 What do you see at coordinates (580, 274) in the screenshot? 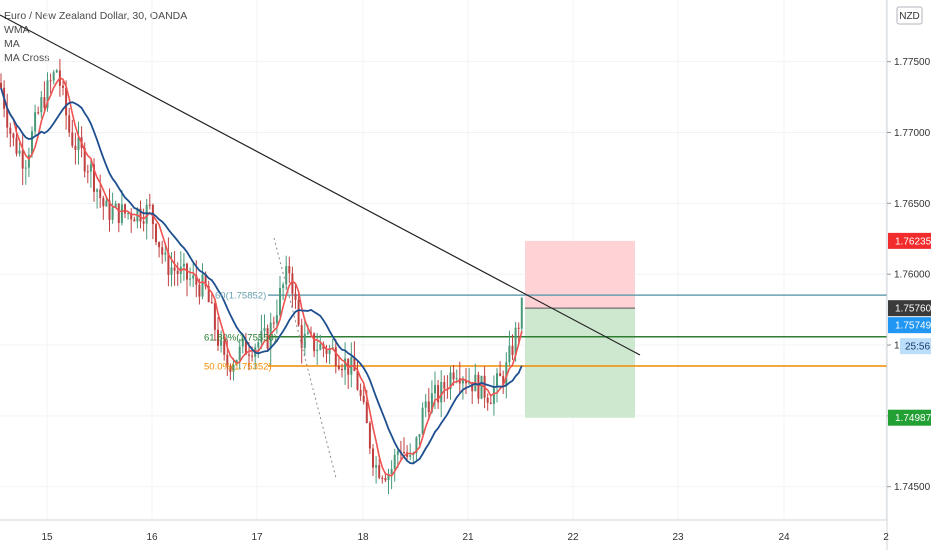
I see `stop-zone` at bounding box center [580, 274].